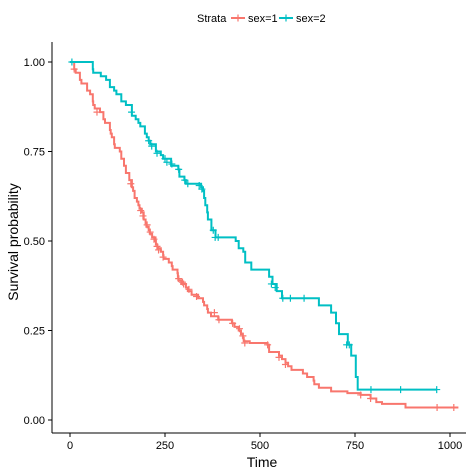 The height and width of the screenshot is (474, 474). What do you see at coordinates (34, 242) in the screenshot?
I see `y-tick-label: 0.50` at bounding box center [34, 242].